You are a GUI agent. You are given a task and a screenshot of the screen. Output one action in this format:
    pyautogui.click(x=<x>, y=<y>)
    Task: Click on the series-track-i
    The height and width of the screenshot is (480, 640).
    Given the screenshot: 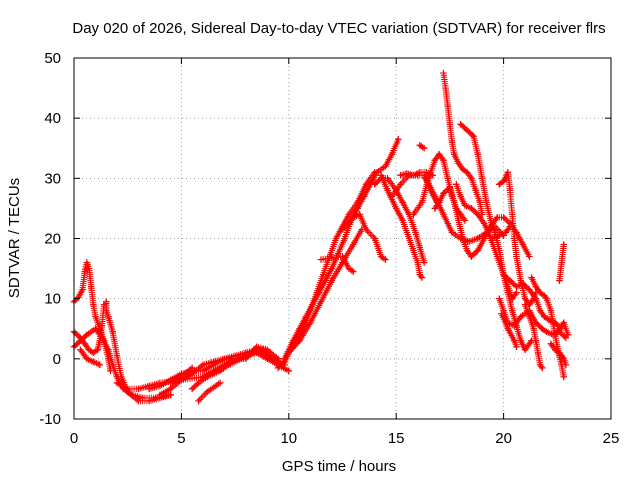 What is the action you would take?
    pyautogui.click(x=181, y=375)
    